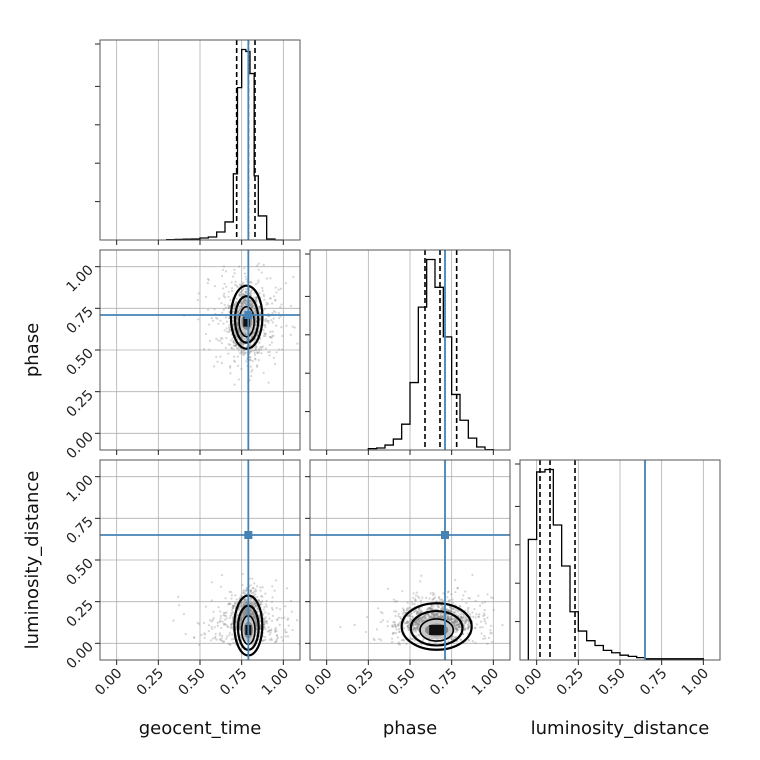 This screenshot has width=760, height=760. I want to click on y-axis-label-phase: phase, so click(32, 350).